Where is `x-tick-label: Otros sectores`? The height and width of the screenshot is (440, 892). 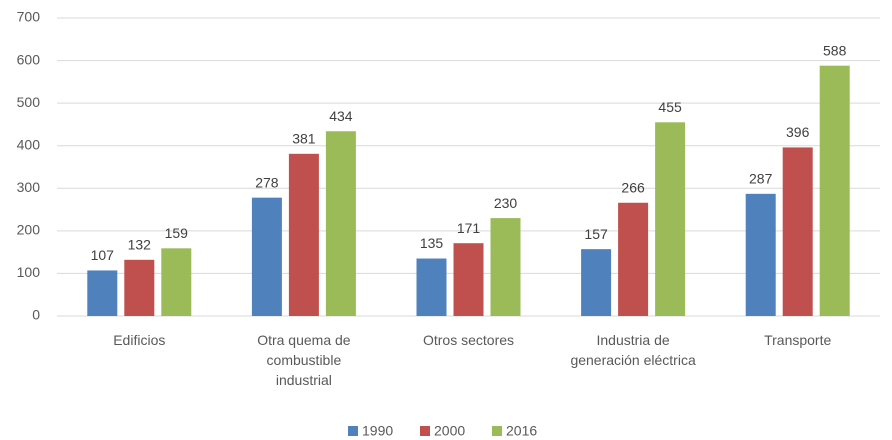 x-tick-label: Otros sectores is located at coordinates (468, 340).